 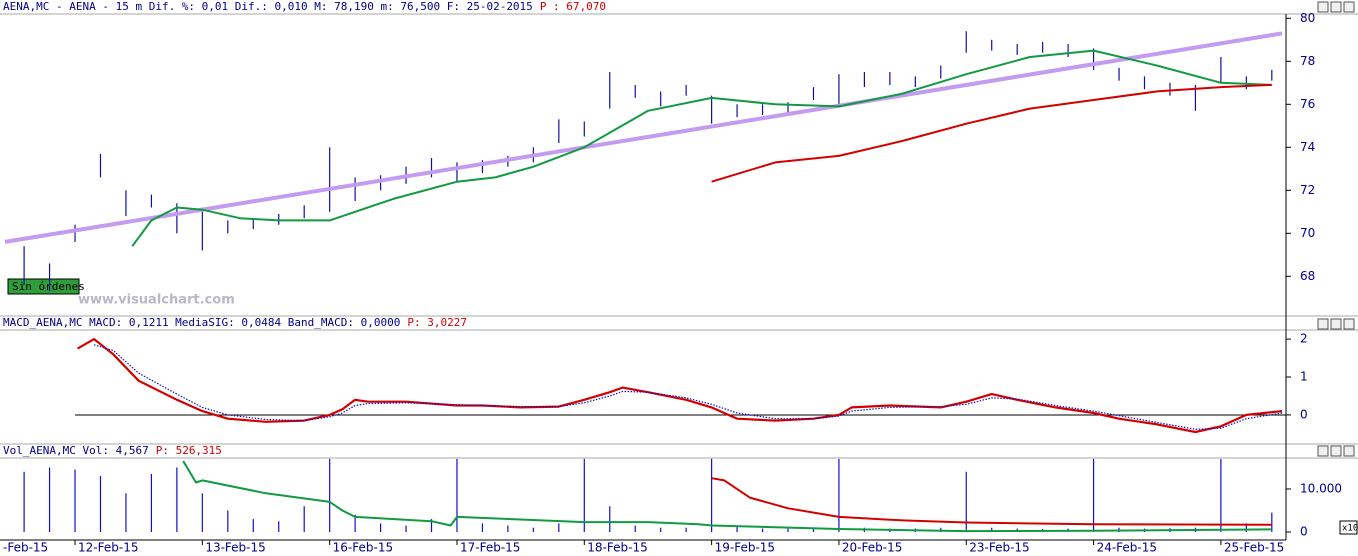 I want to click on panel-header-price: P: 526,315, so click(x=189, y=450).